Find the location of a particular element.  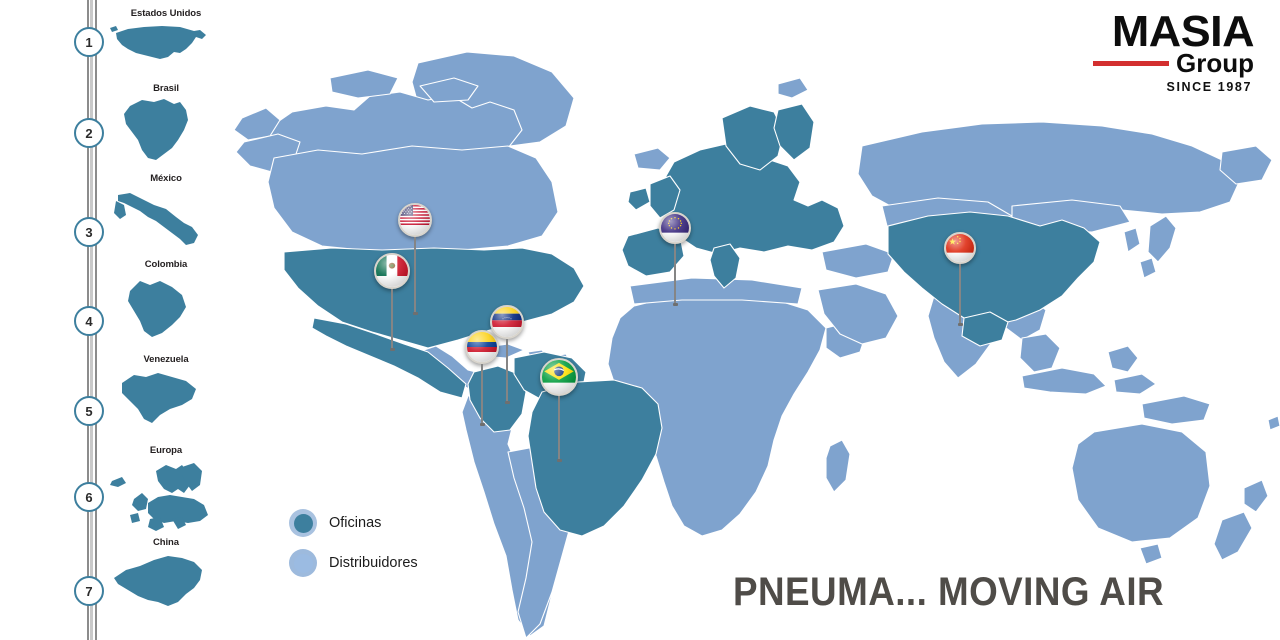

map-pin-china is located at coordinates (960, 279).